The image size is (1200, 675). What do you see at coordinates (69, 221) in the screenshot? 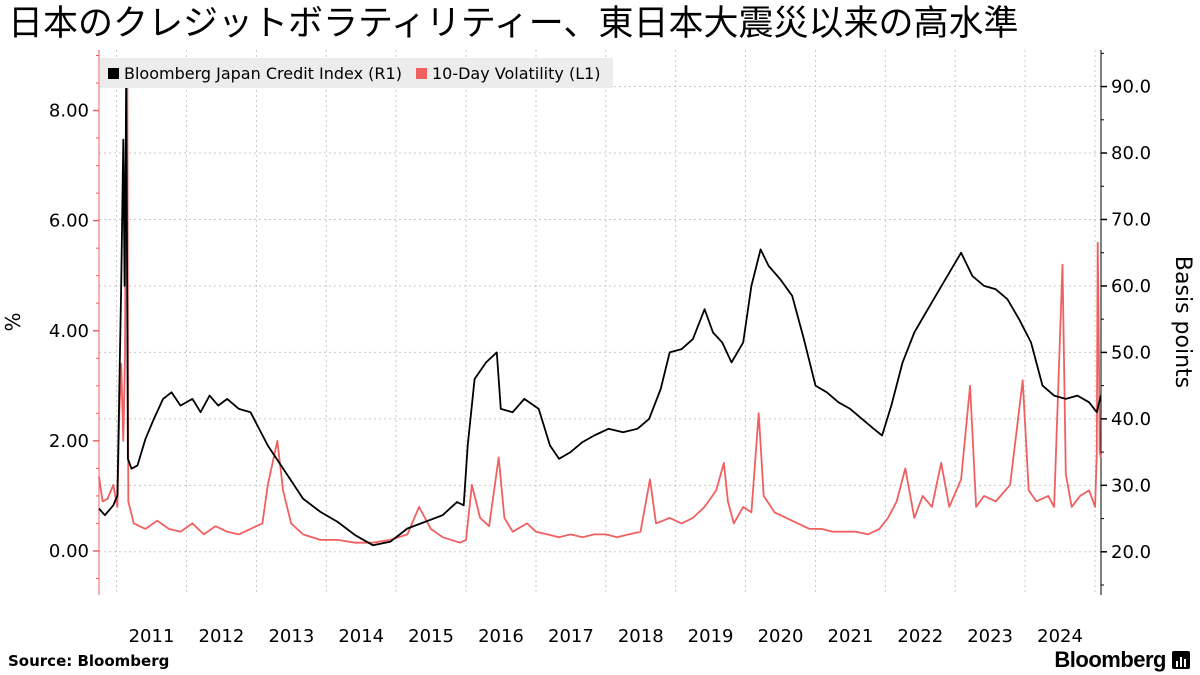
I see `left-tick-label: 6.00` at bounding box center [69, 221].